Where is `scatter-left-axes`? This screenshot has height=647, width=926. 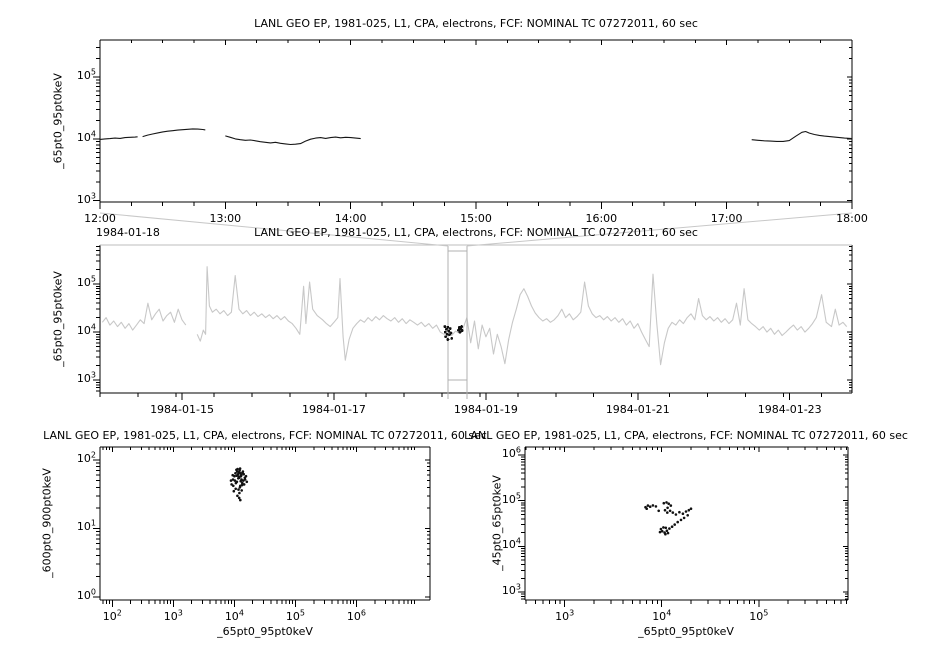 scatter-left-axes is located at coordinates (262, 526).